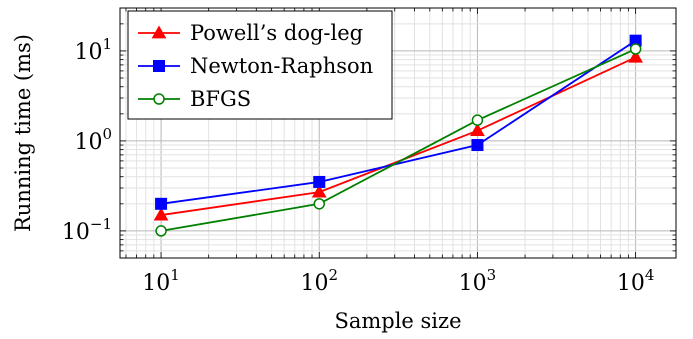 The width and height of the screenshot is (693, 339). I want to click on x-tick-label: 10¹, so click(161, 281).